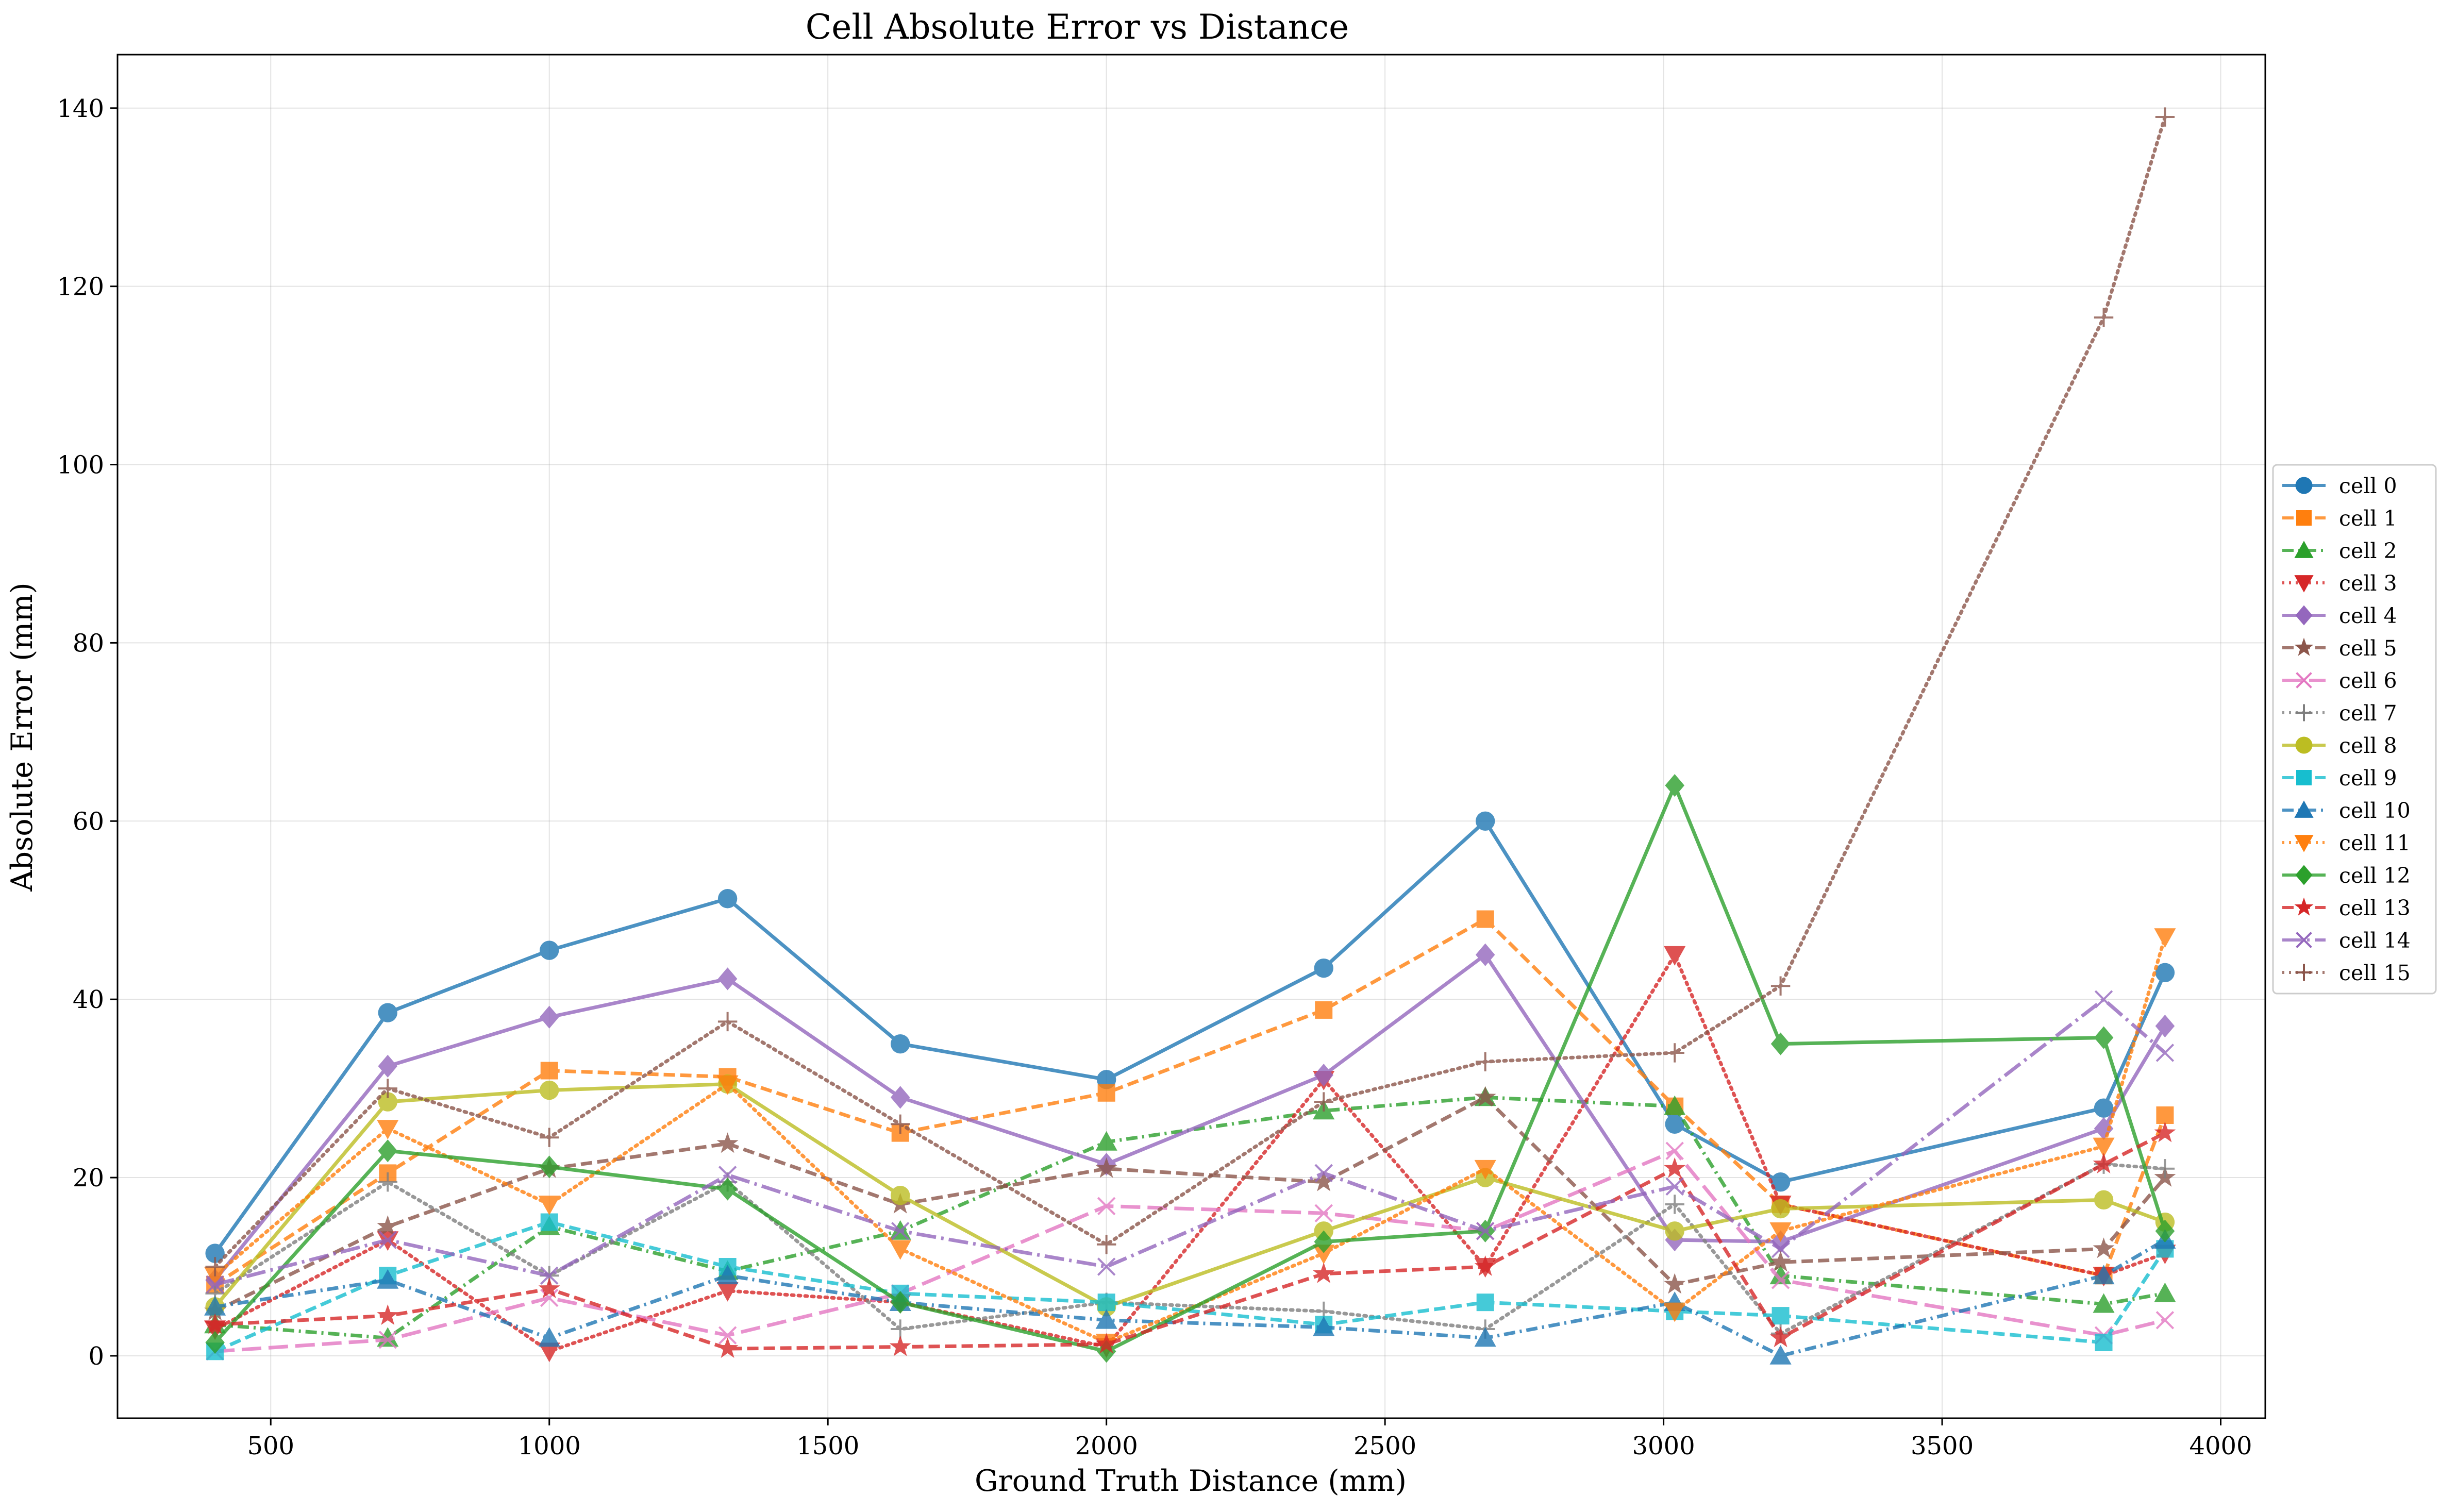  What do you see at coordinates (1943, 1446) in the screenshot?
I see `x-tick-label: 3500` at bounding box center [1943, 1446].